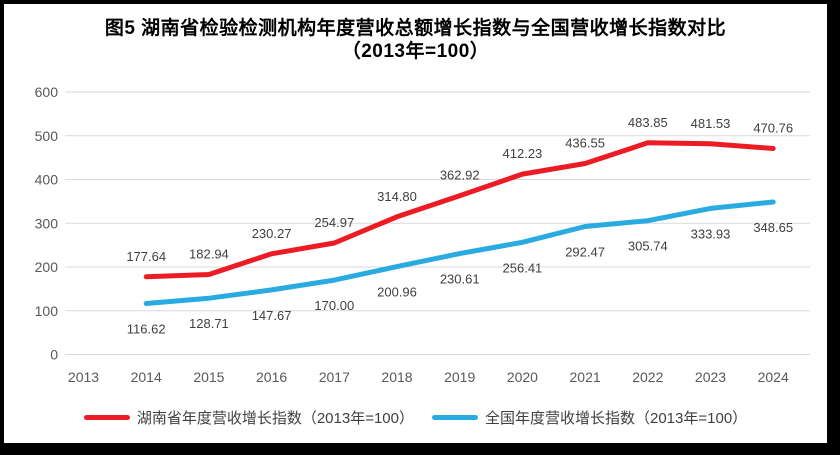 This screenshot has width=840, height=455. Describe the element at coordinates (647, 377) in the screenshot. I see `x-axis-label: 2022` at that location.